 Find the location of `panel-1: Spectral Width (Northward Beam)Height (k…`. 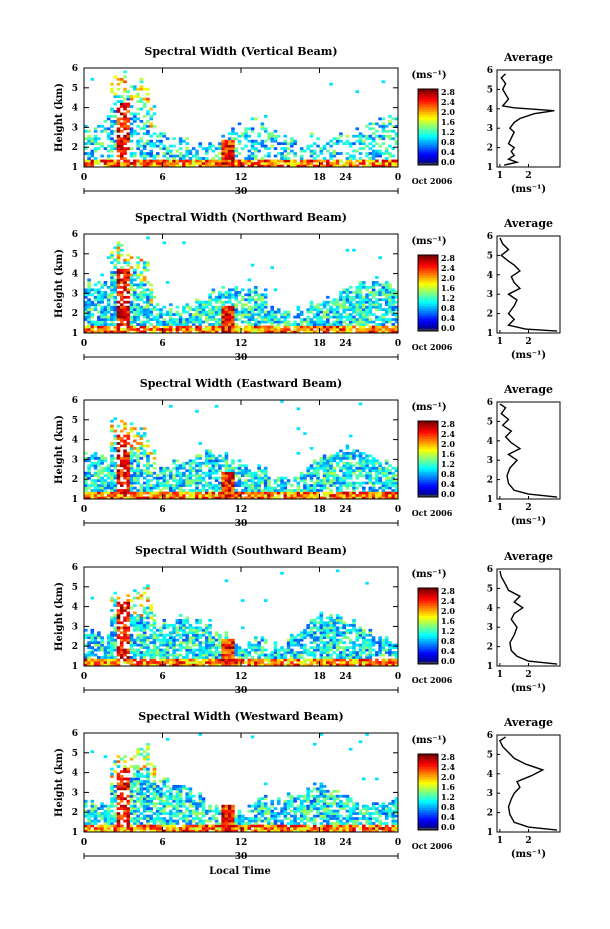

panel-1: Spectral Width (Northward Beam)Height (k… is located at coordinates (307, 287).